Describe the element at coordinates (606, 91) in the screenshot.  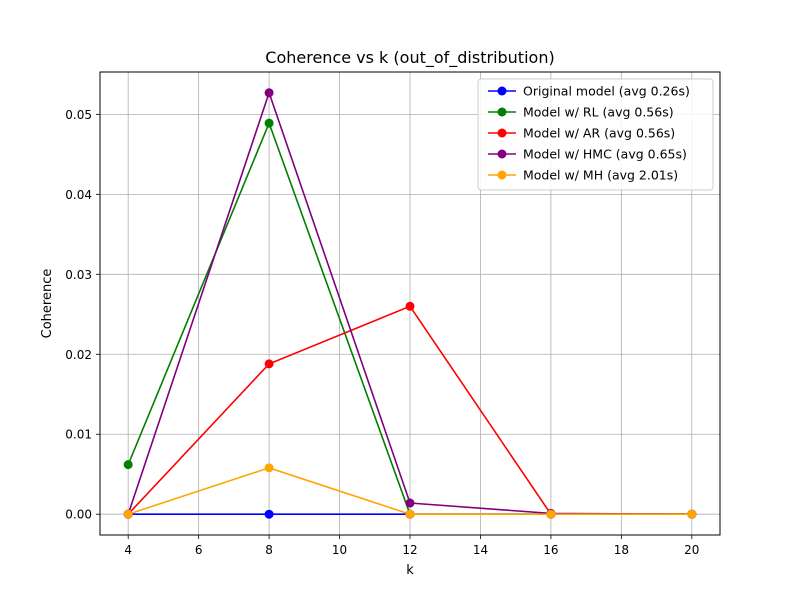
I see `legend-entry-label: Original model (avg 0.26s)` at that location.